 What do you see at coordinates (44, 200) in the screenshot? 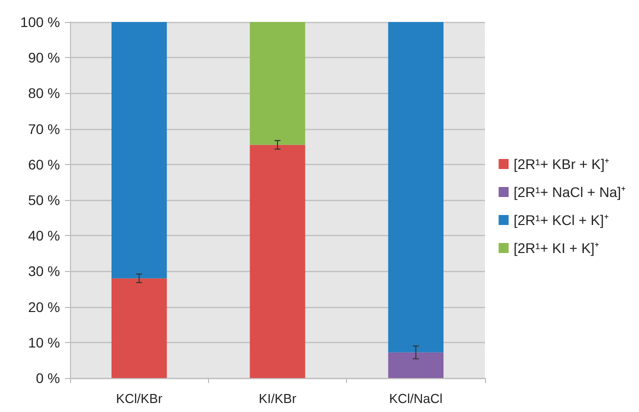
I see `y-tick-label: 50 %` at bounding box center [44, 200].